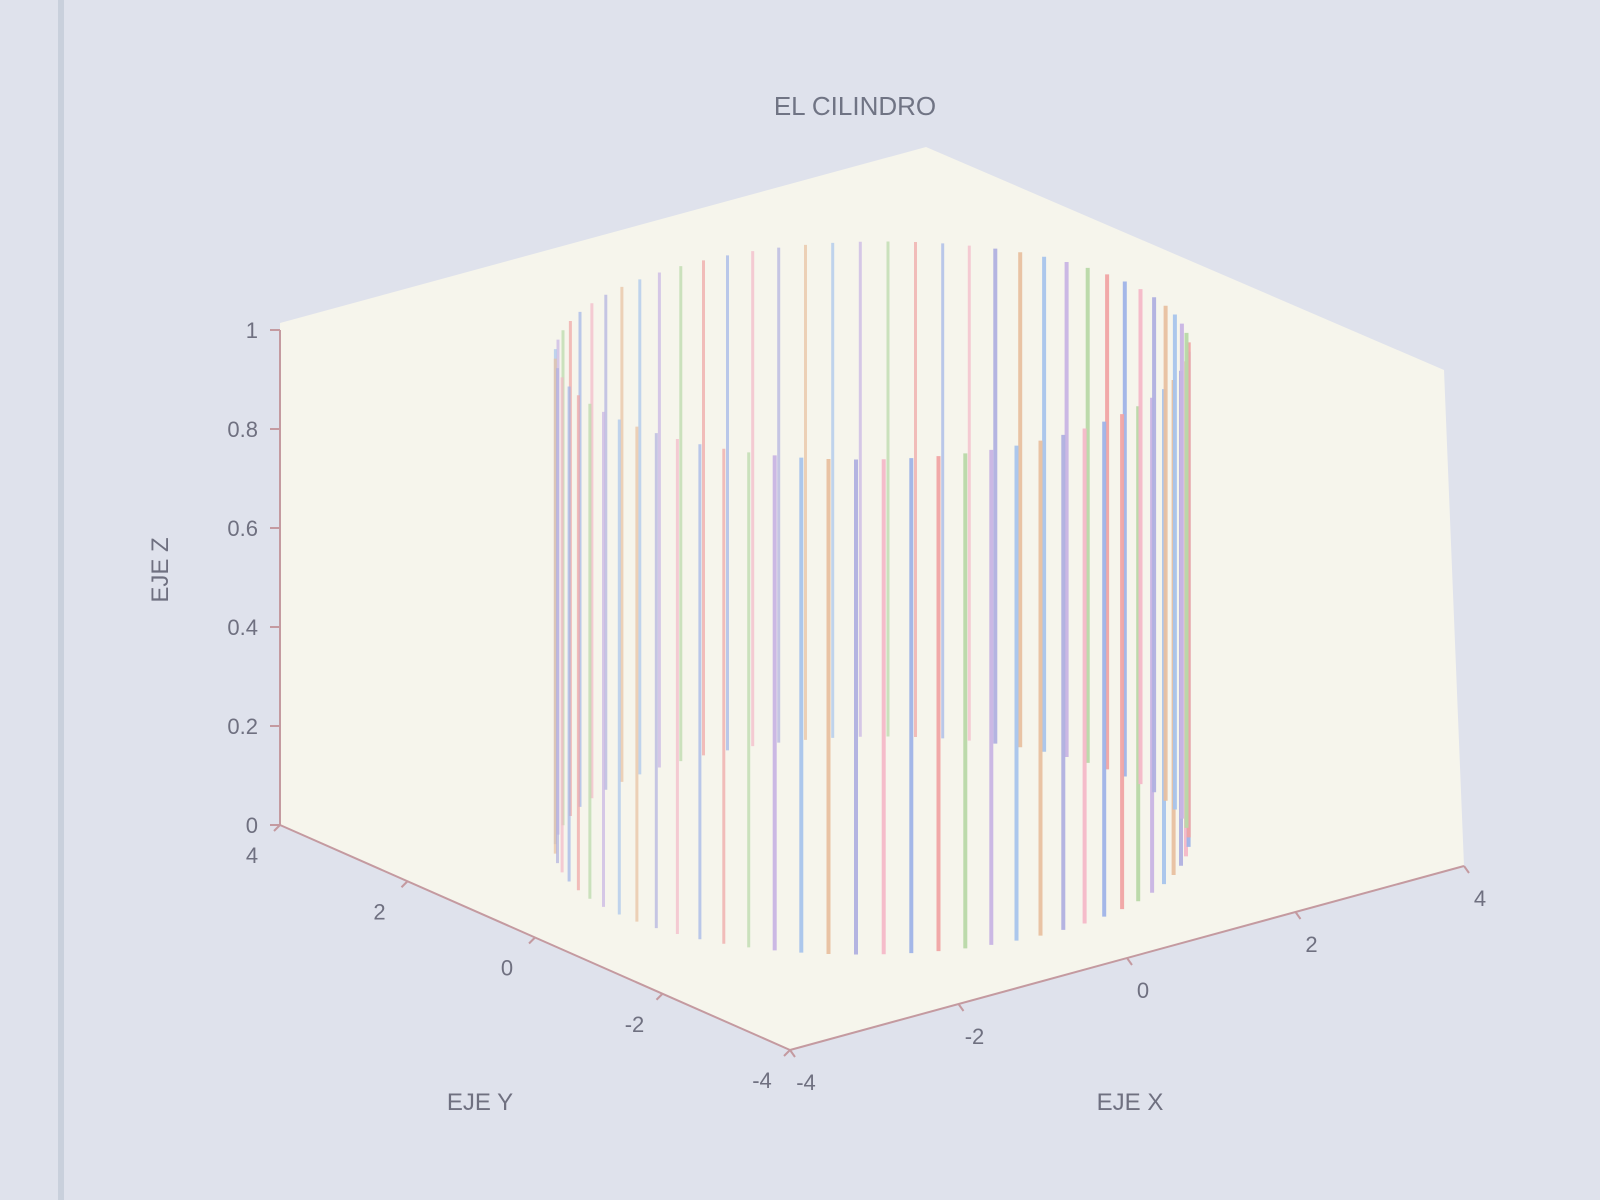 The height and width of the screenshot is (1200, 1600). Describe the element at coordinates (1311, 944) in the screenshot. I see `x-tick-label: 2` at that location.